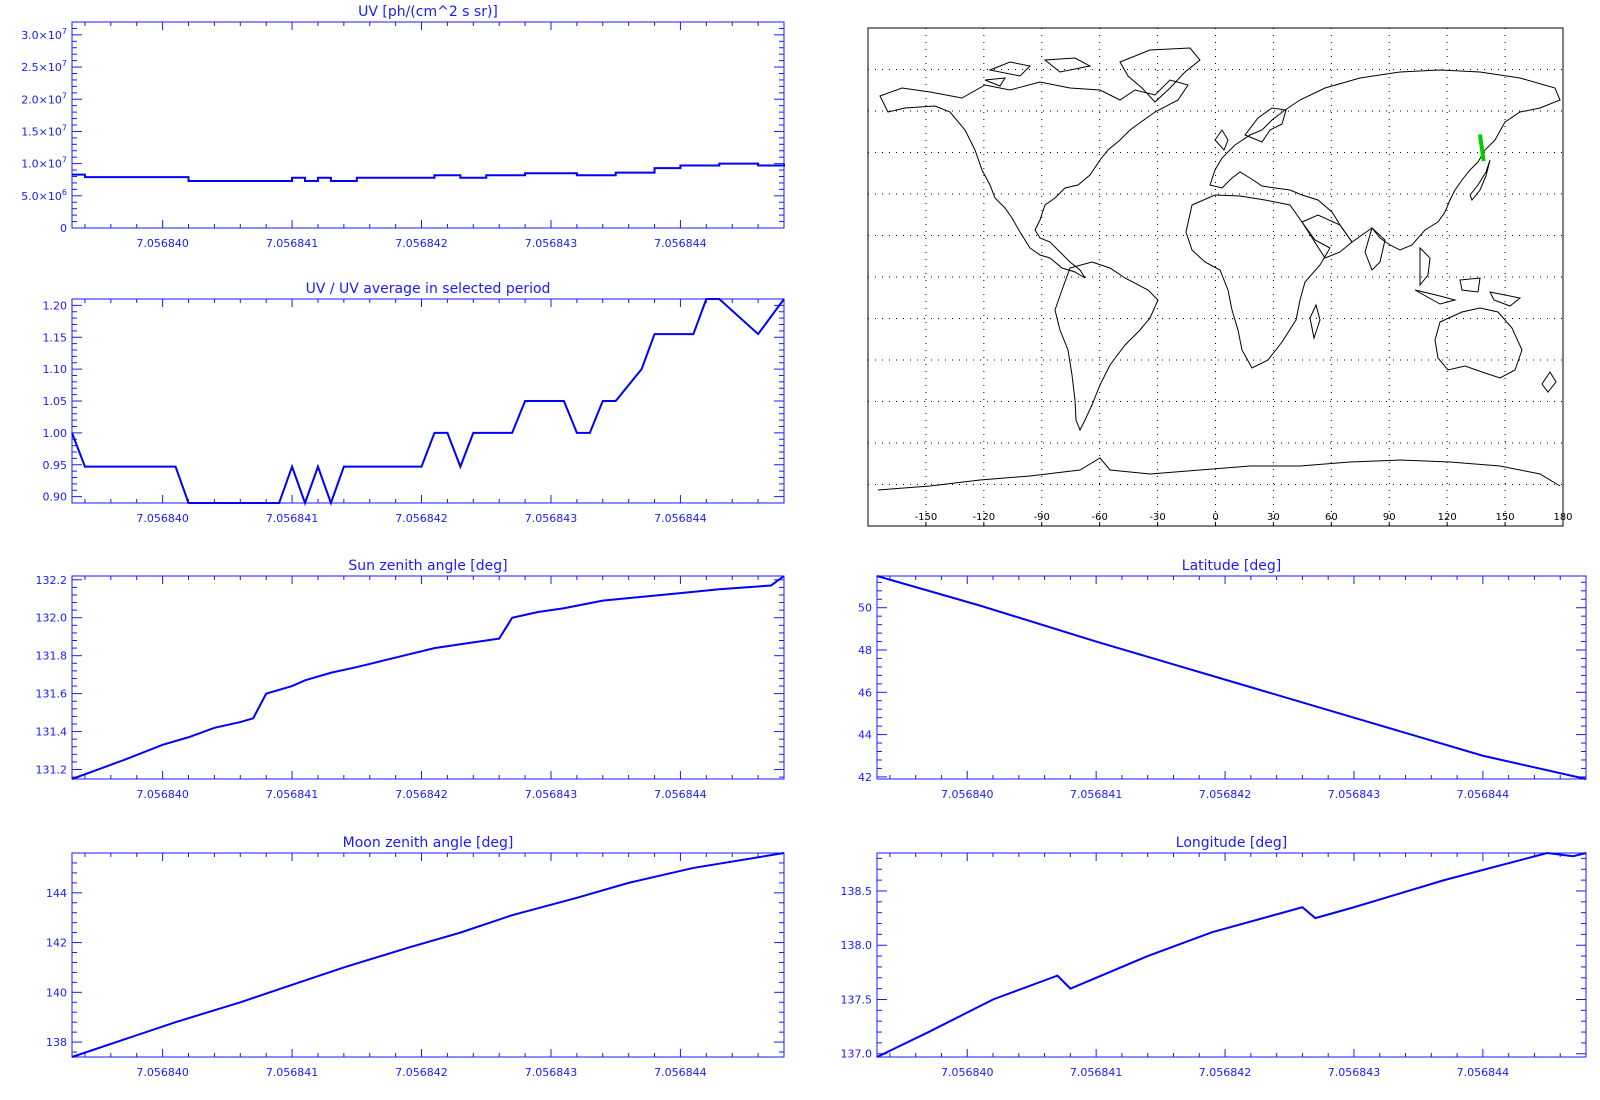  I want to click on y-tick-label: 3.0×10⁷, so click(44, 34).